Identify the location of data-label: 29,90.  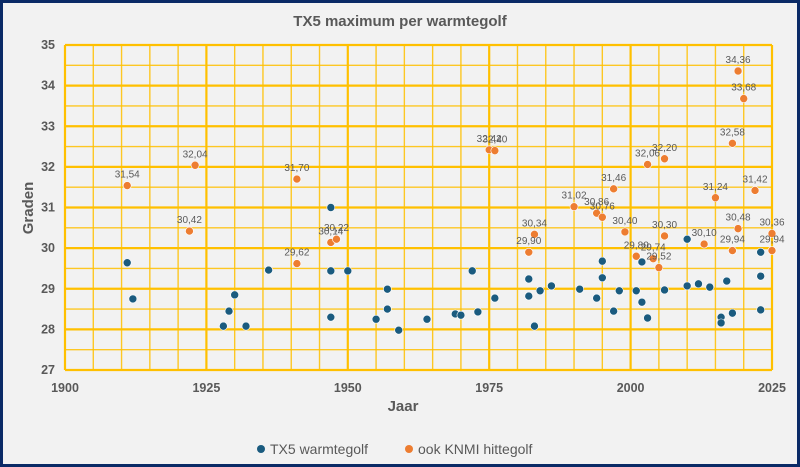
(528, 241).